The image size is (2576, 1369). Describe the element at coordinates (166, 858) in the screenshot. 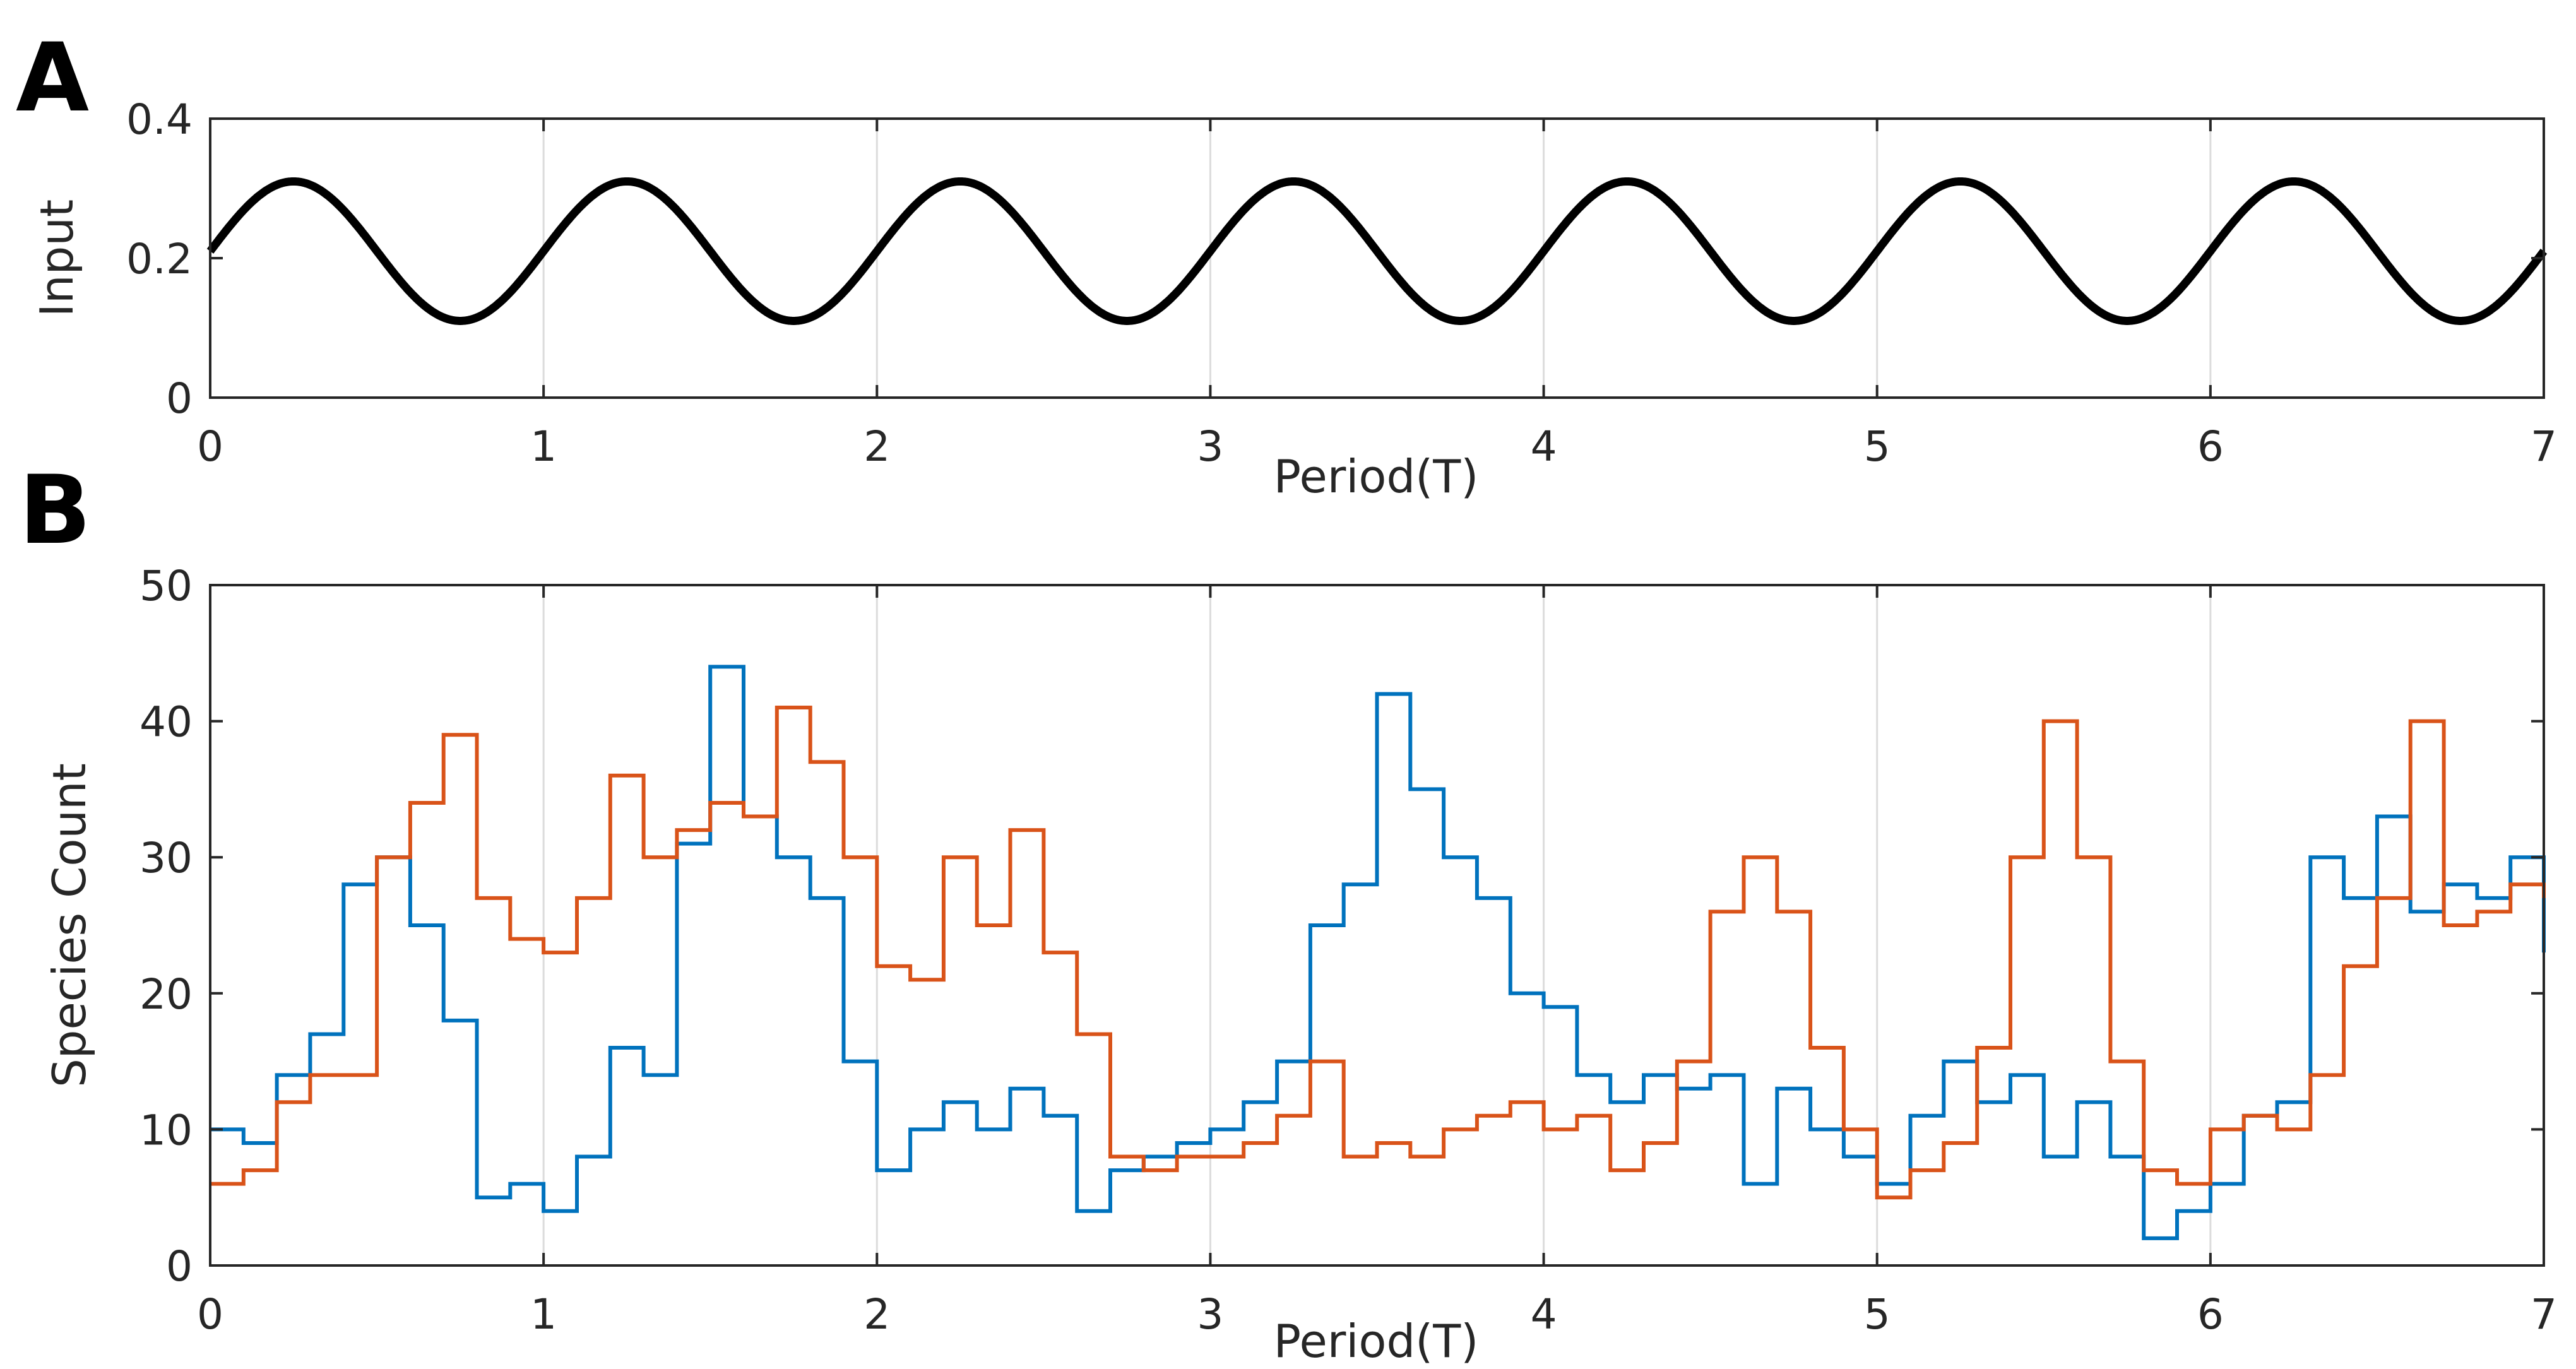

I see `y-tick-label: 30` at that location.